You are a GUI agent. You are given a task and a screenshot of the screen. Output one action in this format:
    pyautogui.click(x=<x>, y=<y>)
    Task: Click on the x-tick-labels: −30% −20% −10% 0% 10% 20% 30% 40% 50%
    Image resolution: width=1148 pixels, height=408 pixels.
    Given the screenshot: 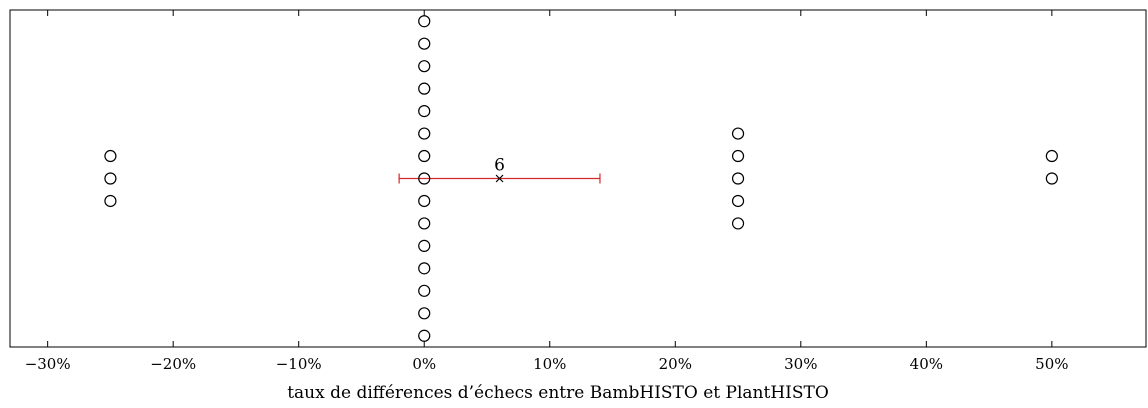 What is the action you would take?
    pyautogui.click(x=547, y=364)
    